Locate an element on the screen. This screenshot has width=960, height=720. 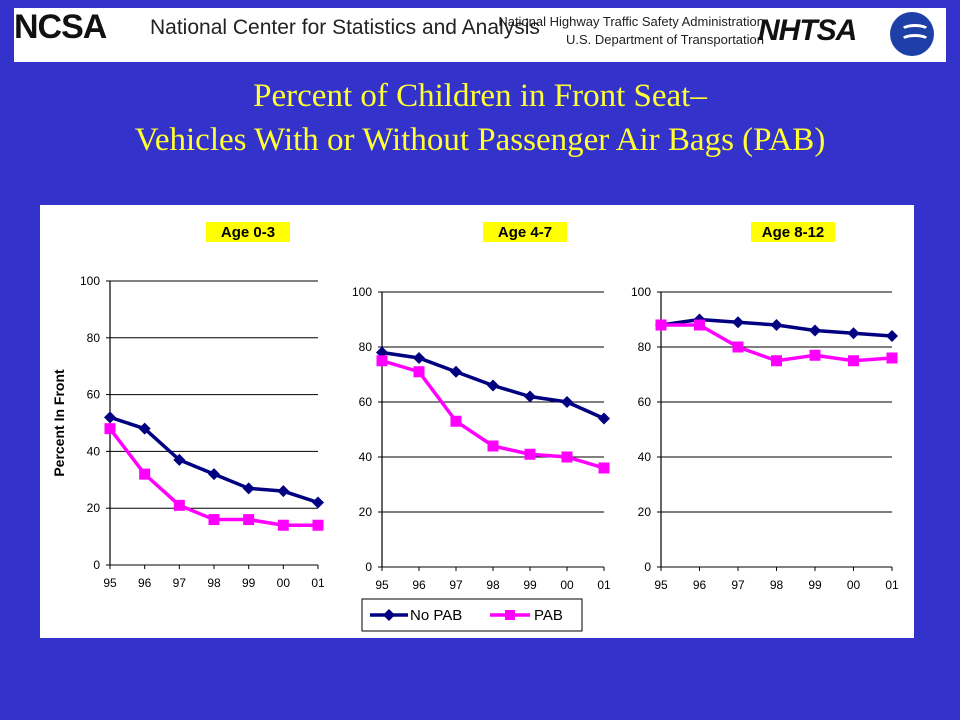
y-axis-label: Percent In Front is located at coordinates (59, 423).